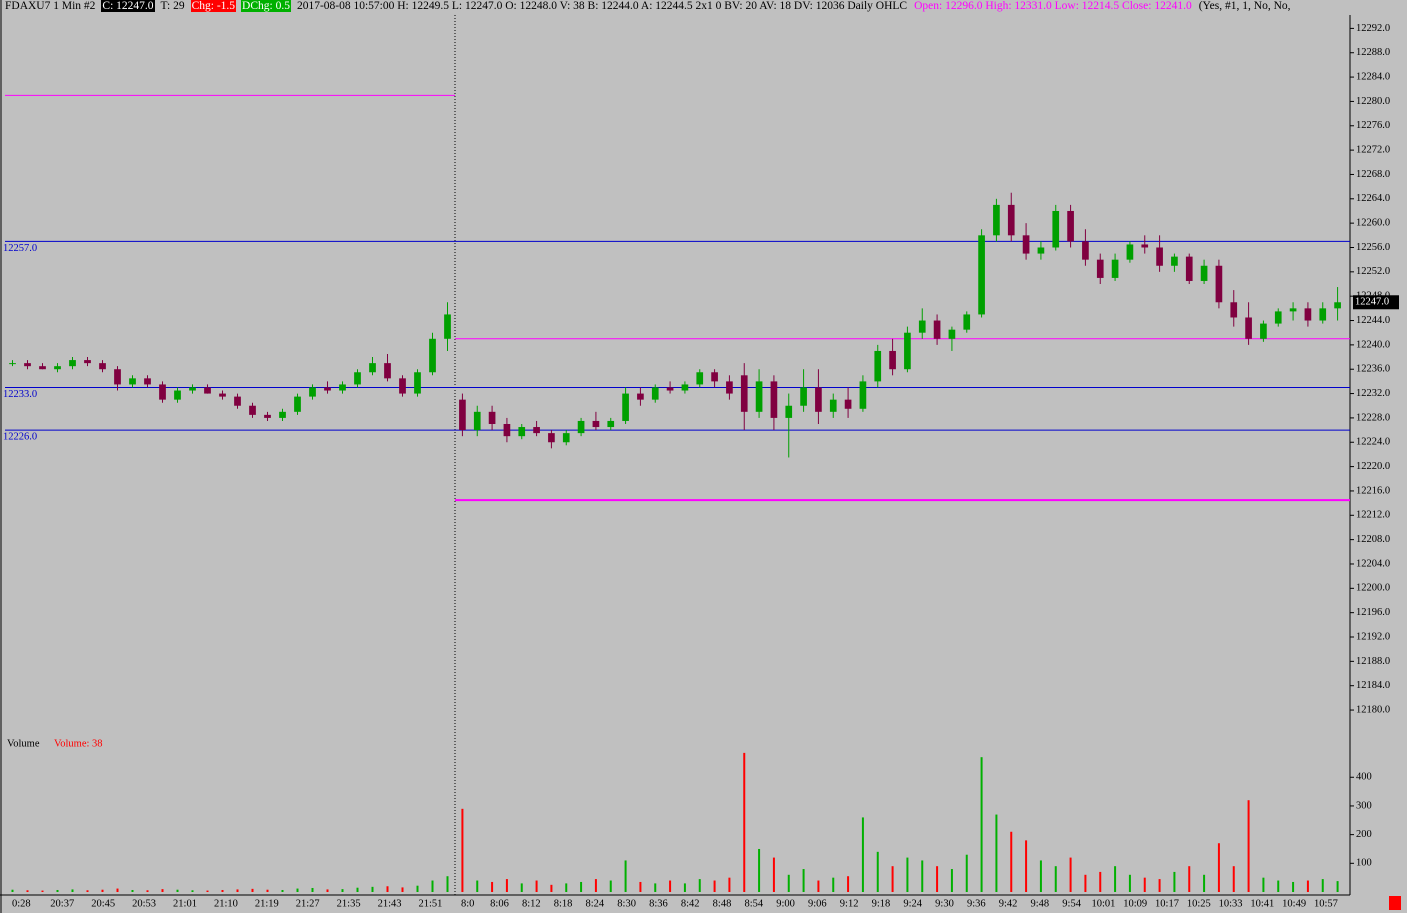 The image size is (1407, 913). I want to click on volume-value-label: Volume: 38, so click(78, 743).